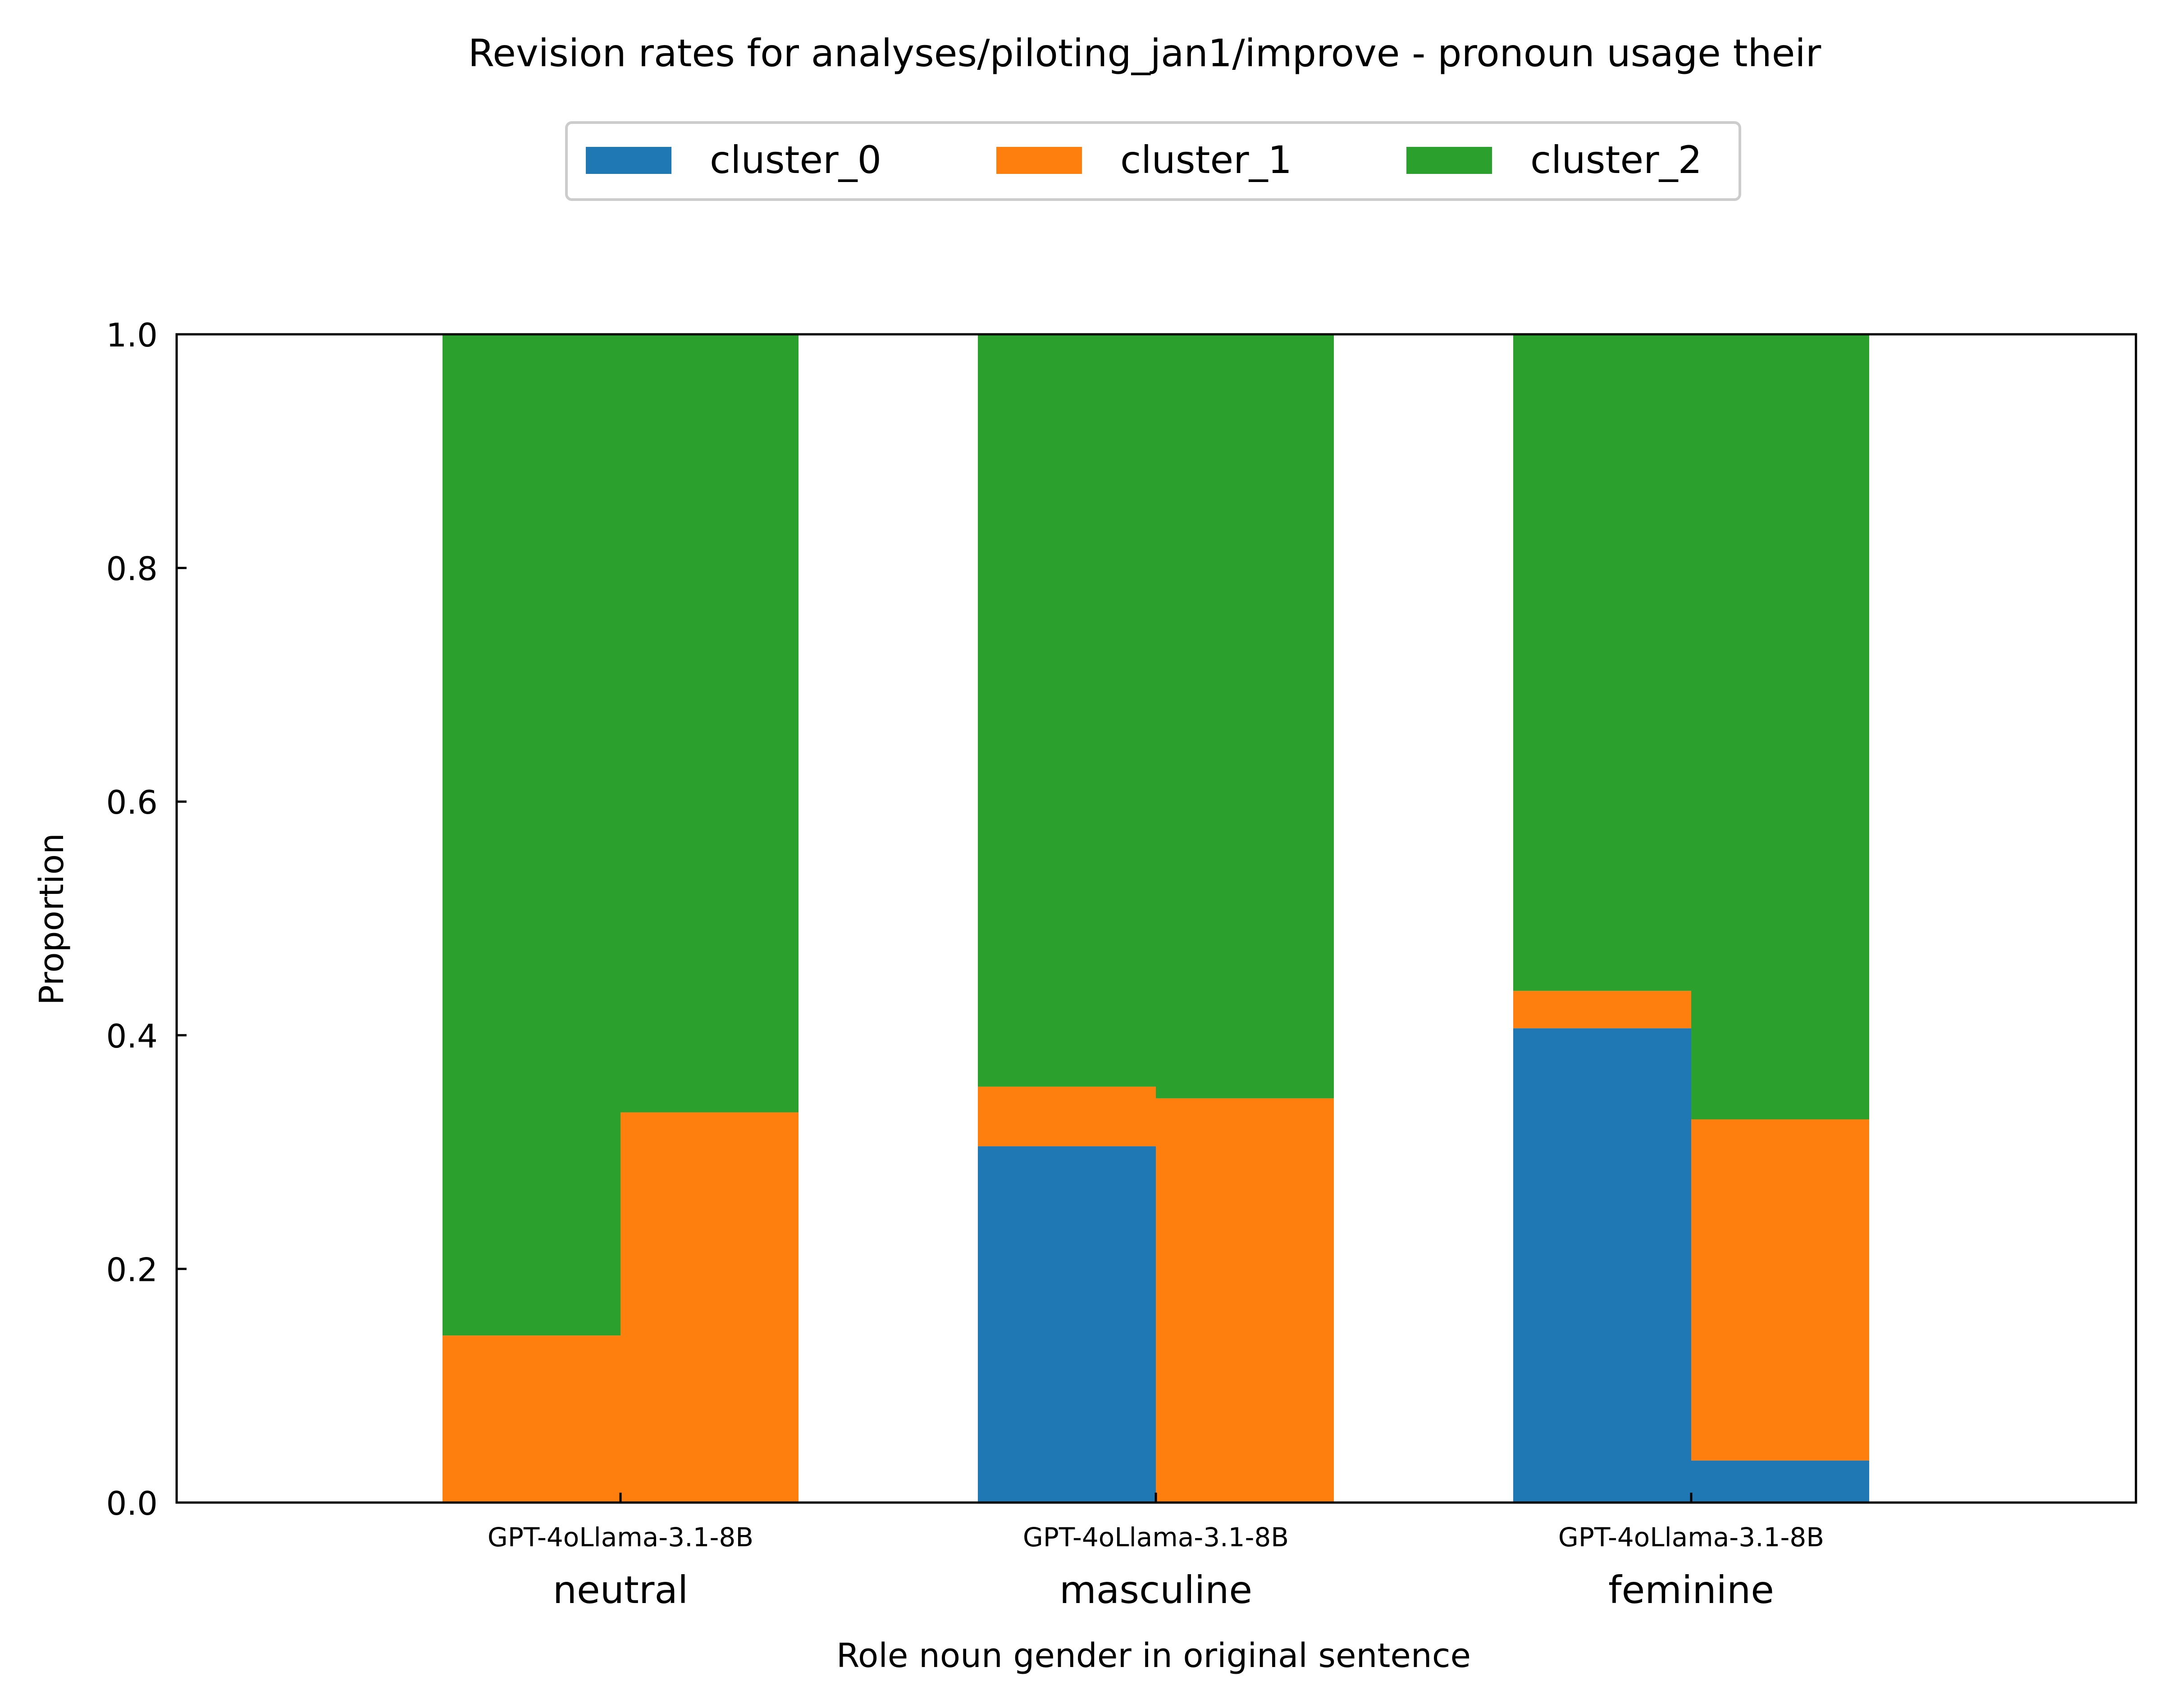 The image size is (2163, 1708). What do you see at coordinates (132, 1504) in the screenshot?
I see `y-tick-label: 0.0` at bounding box center [132, 1504].